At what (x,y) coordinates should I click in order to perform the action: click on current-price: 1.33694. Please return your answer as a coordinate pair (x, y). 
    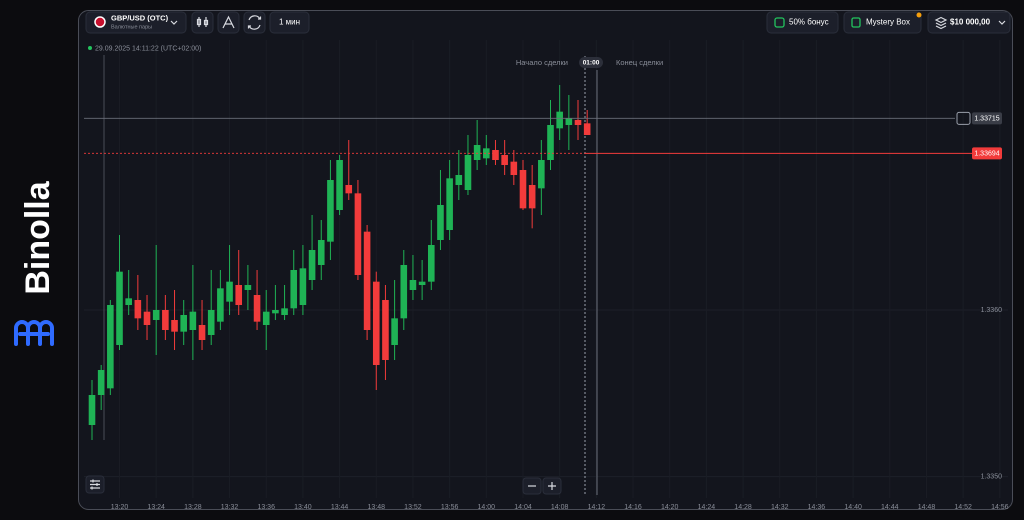
    Looking at the image, I should click on (986, 154).